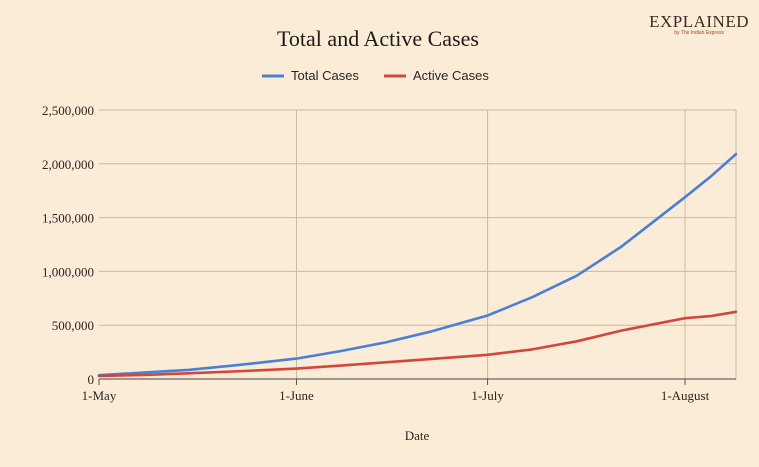 The height and width of the screenshot is (467, 759). Describe the element at coordinates (91, 379) in the screenshot. I see `y-tick-label: 0` at that location.